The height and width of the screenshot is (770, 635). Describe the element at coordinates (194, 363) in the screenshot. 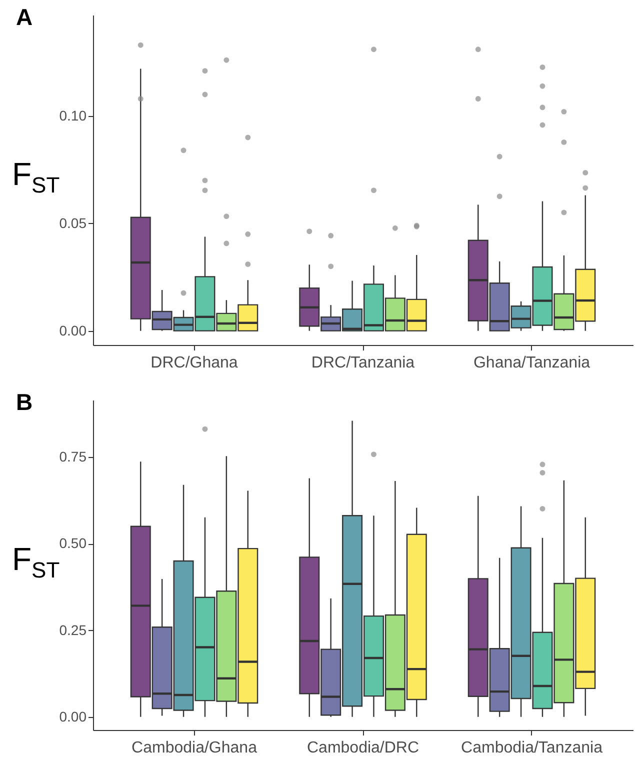

I see `x-tick-label: DRC/Ghana` at that location.